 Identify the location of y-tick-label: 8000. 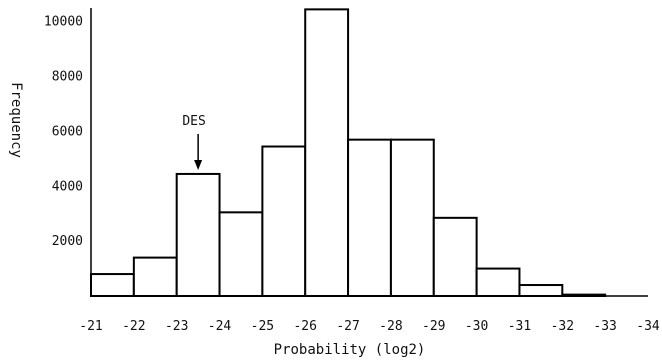
(67, 77).